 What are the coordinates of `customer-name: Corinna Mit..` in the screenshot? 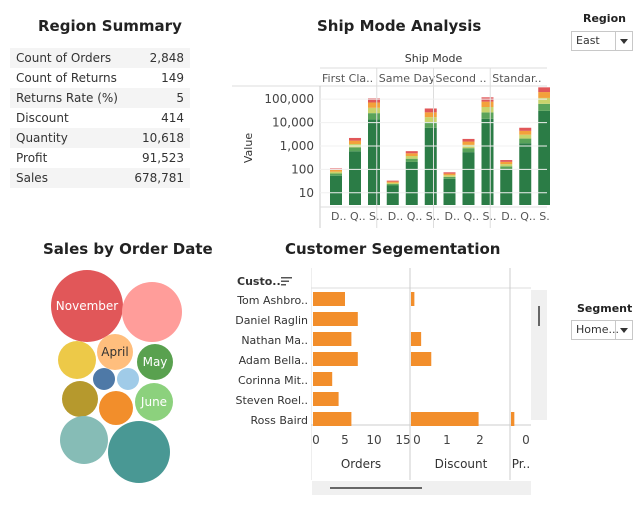 It's located at (272, 380).